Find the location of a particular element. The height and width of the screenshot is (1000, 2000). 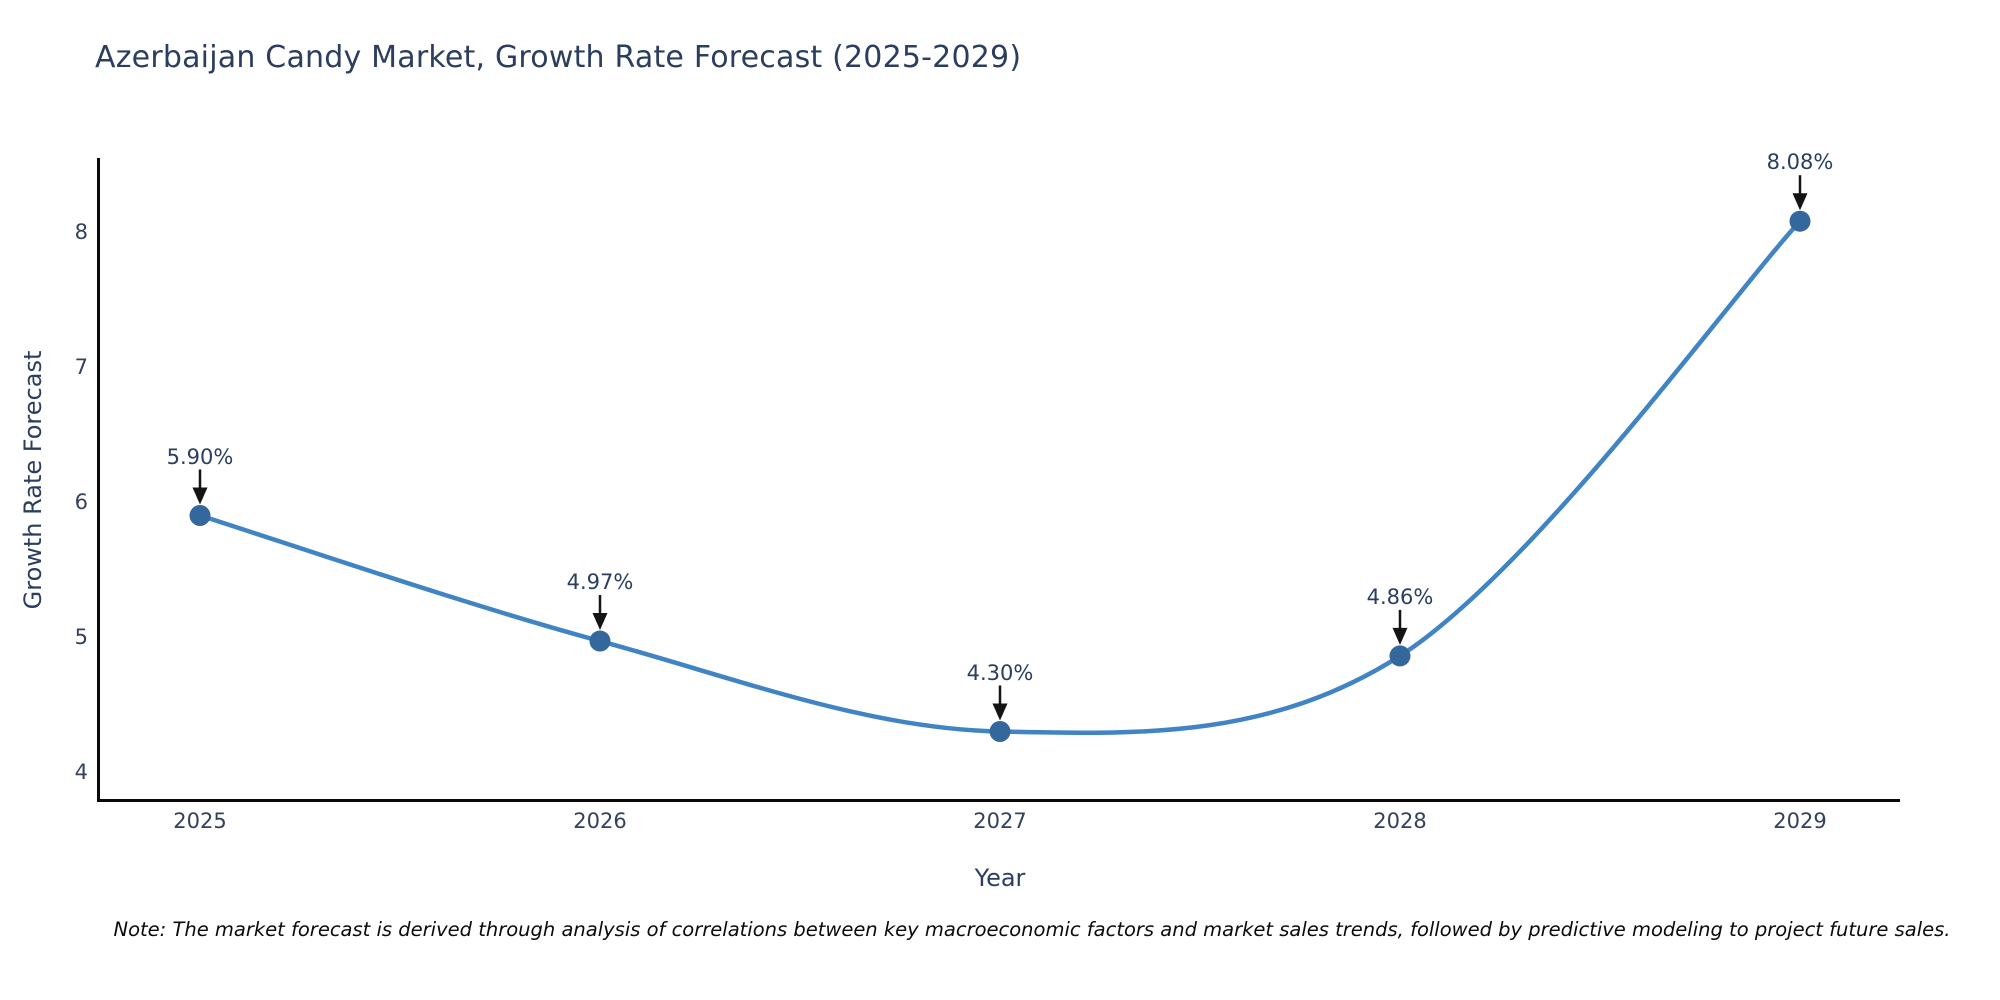

y-tick-label: 7 is located at coordinates (81, 367).